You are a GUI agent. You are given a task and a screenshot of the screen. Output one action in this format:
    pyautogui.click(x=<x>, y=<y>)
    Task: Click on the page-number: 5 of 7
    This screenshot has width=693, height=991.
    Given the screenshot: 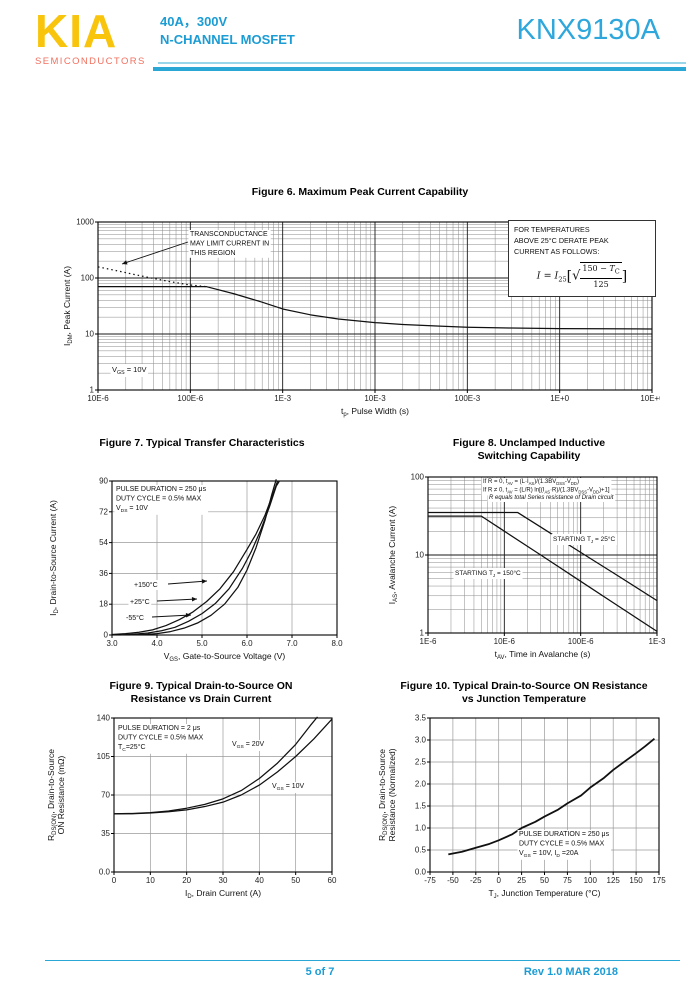 What is the action you would take?
    pyautogui.click(x=320, y=972)
    